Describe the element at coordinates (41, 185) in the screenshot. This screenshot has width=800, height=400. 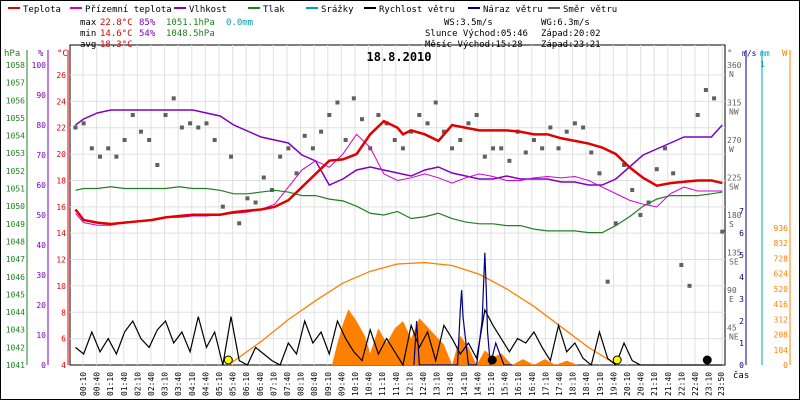
I see `pct-tick-label: 60` at that location.